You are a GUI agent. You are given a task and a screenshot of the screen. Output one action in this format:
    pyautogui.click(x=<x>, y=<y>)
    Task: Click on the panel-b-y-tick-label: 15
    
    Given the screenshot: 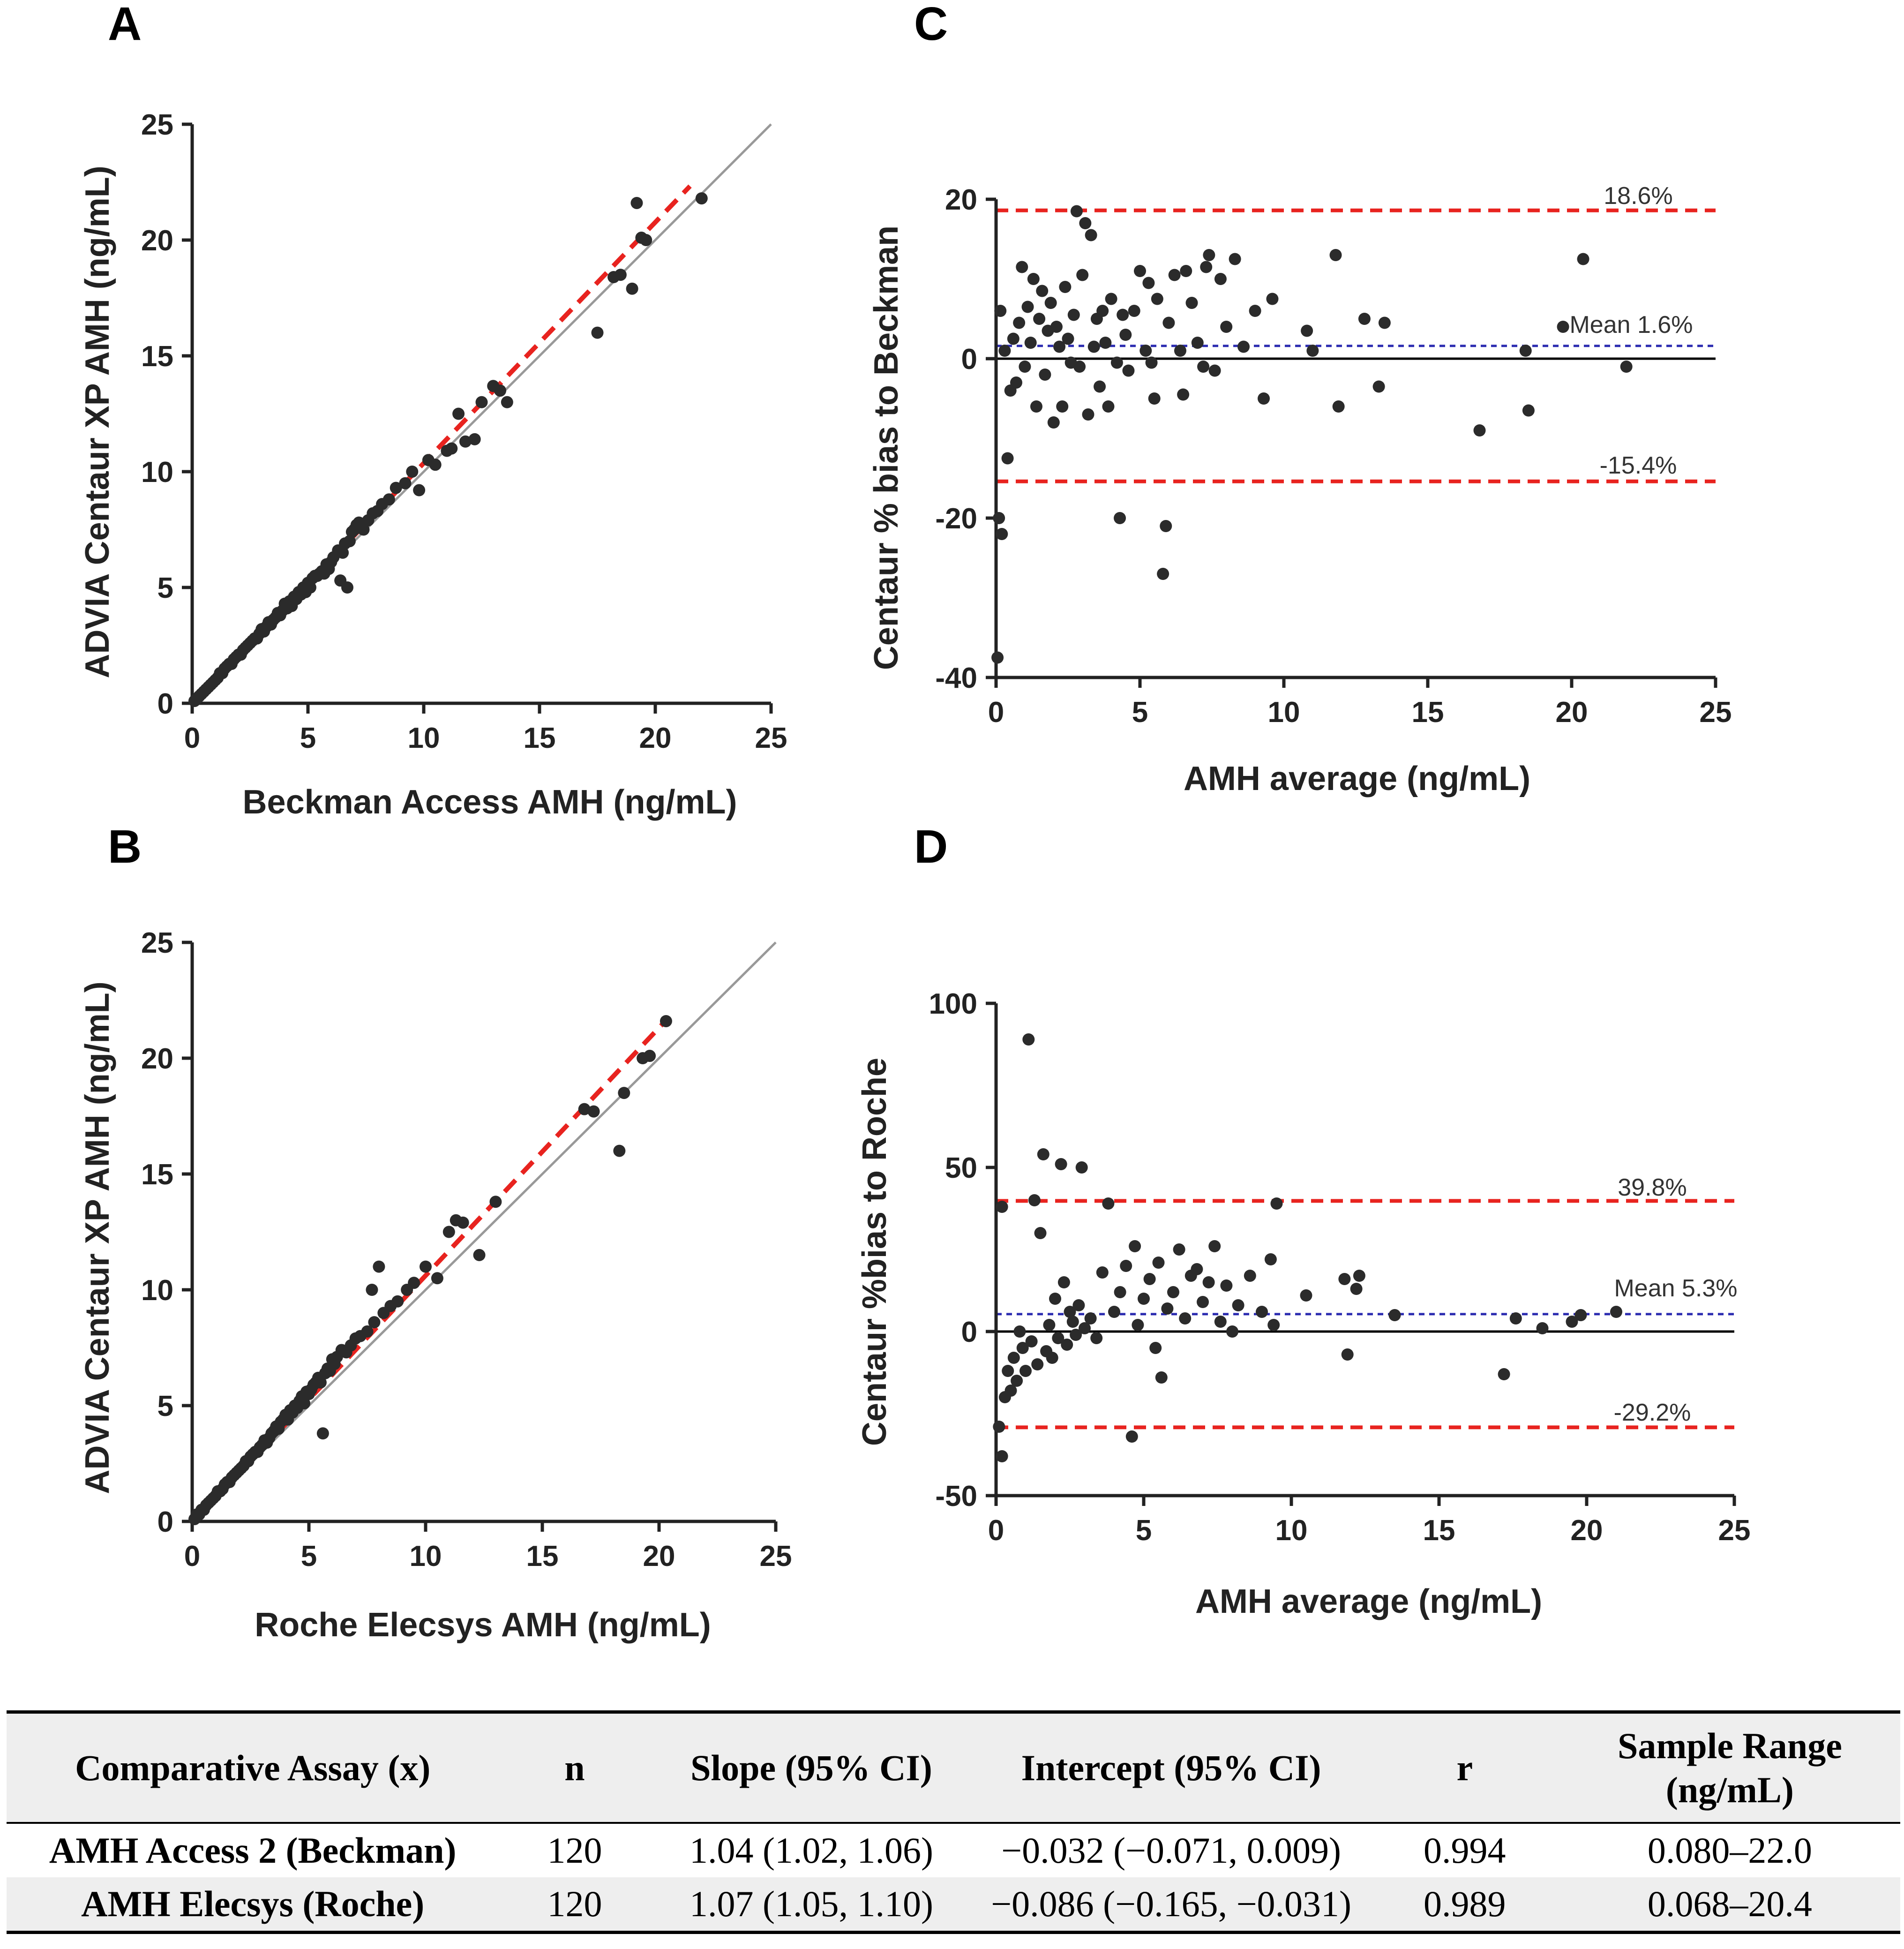 What is the action you would take?
    pyautogui.click(x=157, y=1175)
    